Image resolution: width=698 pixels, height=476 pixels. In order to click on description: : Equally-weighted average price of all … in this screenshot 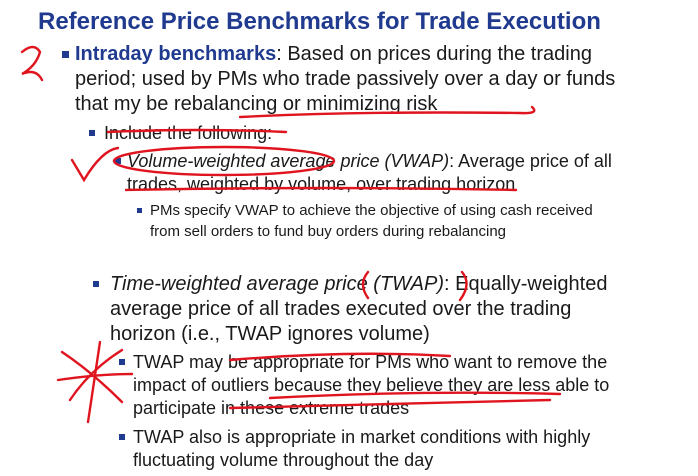, I will do `click(359, 309)`.